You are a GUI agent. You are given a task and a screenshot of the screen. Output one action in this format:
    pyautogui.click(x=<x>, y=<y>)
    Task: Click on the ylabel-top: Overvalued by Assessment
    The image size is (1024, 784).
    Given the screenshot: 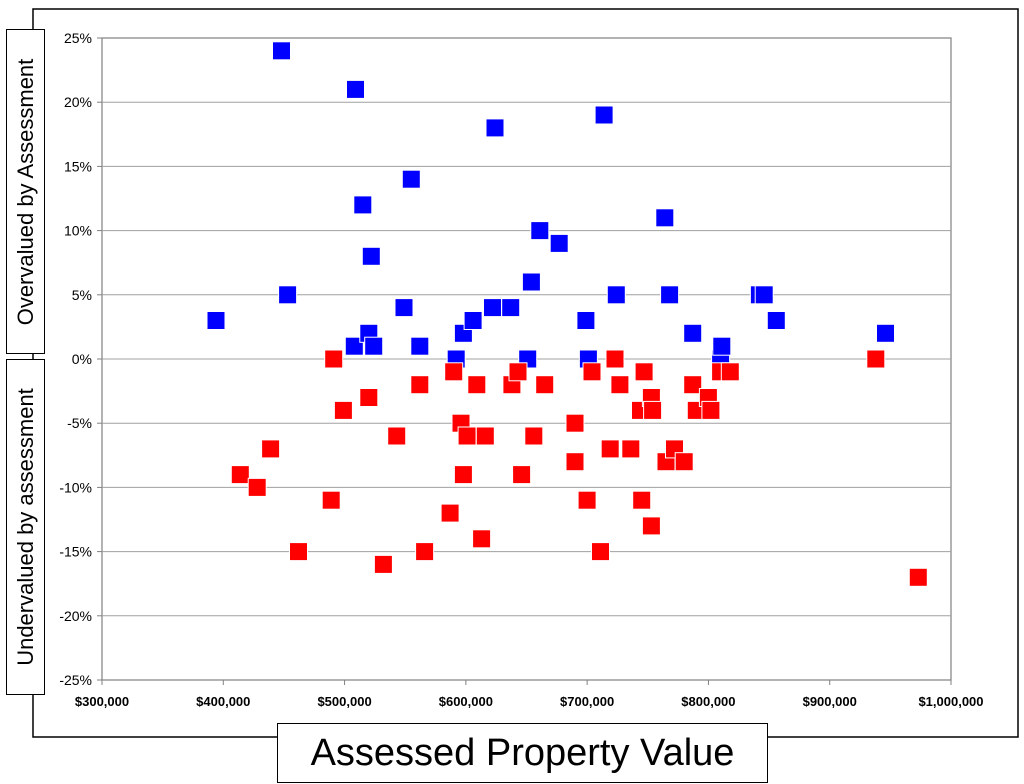 What is the action you would take?
    pyautogui.click(x=25, y=191)
    